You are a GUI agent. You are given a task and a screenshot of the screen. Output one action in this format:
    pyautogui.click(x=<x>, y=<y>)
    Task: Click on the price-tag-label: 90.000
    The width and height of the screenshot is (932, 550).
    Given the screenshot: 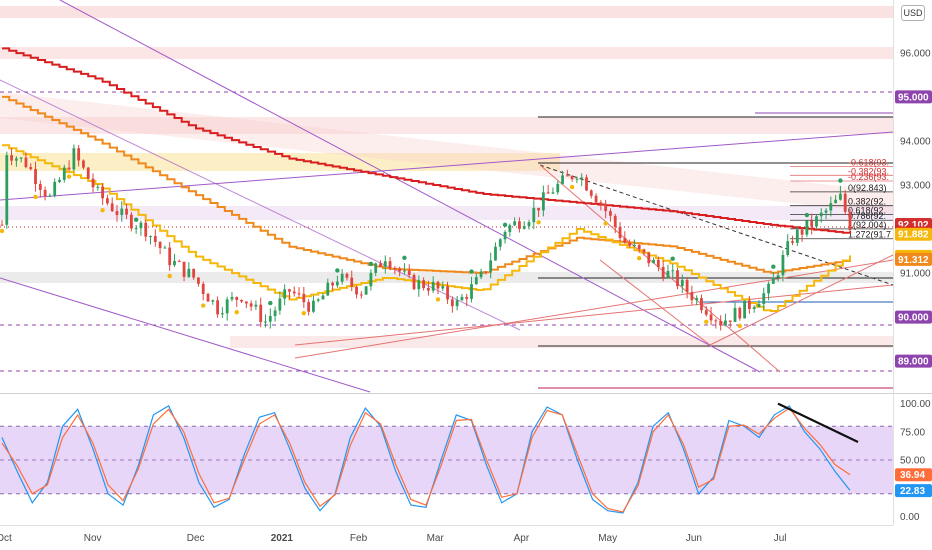 What is the action you would take?
    pyautogui.click(x=913, y=318)
    